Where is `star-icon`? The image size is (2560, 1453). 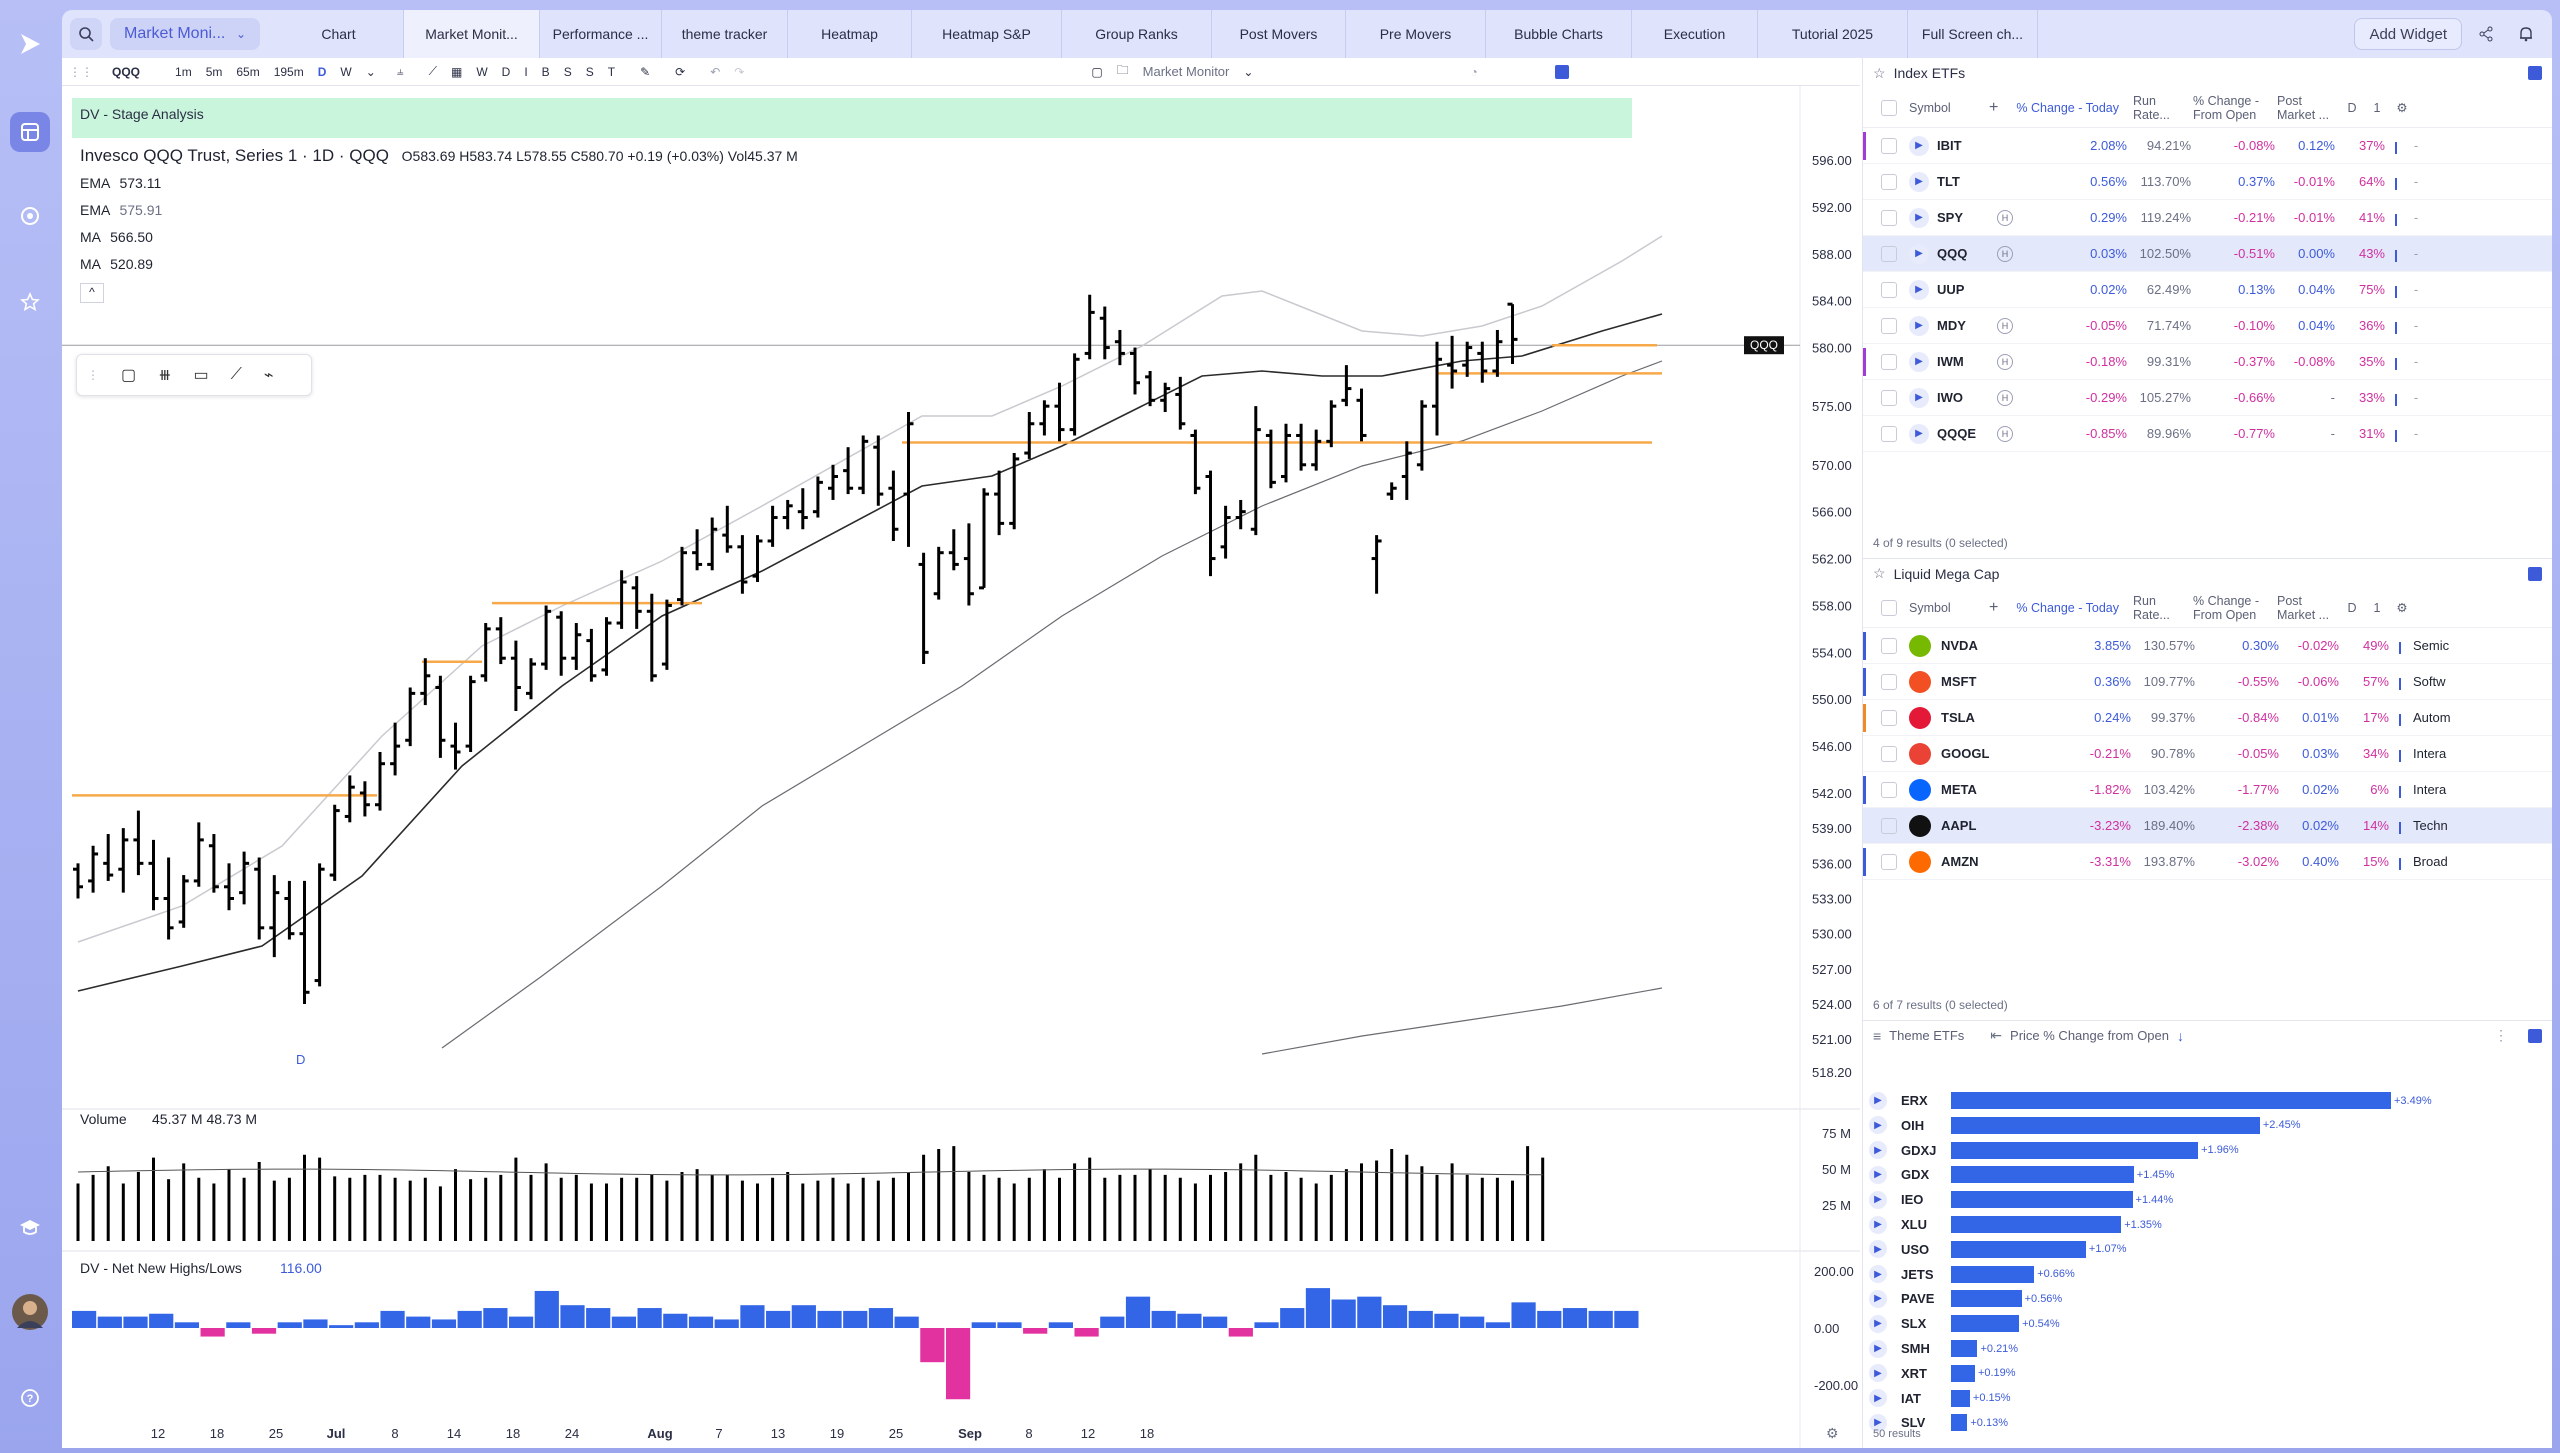 star-icon is located at coordinates (30, 302).